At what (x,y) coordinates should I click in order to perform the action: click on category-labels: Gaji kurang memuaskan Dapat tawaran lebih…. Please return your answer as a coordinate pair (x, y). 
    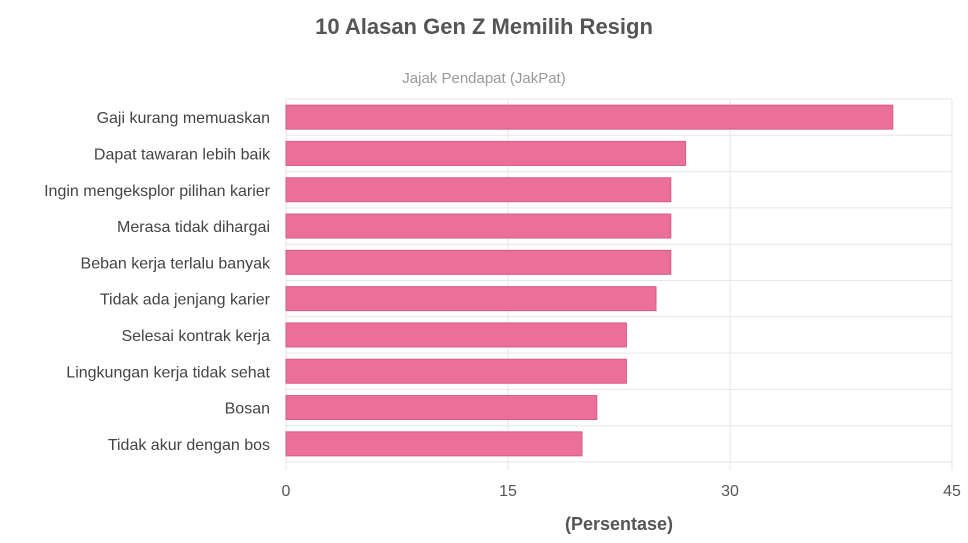
    Looking at the image, I should click on (157, 282).